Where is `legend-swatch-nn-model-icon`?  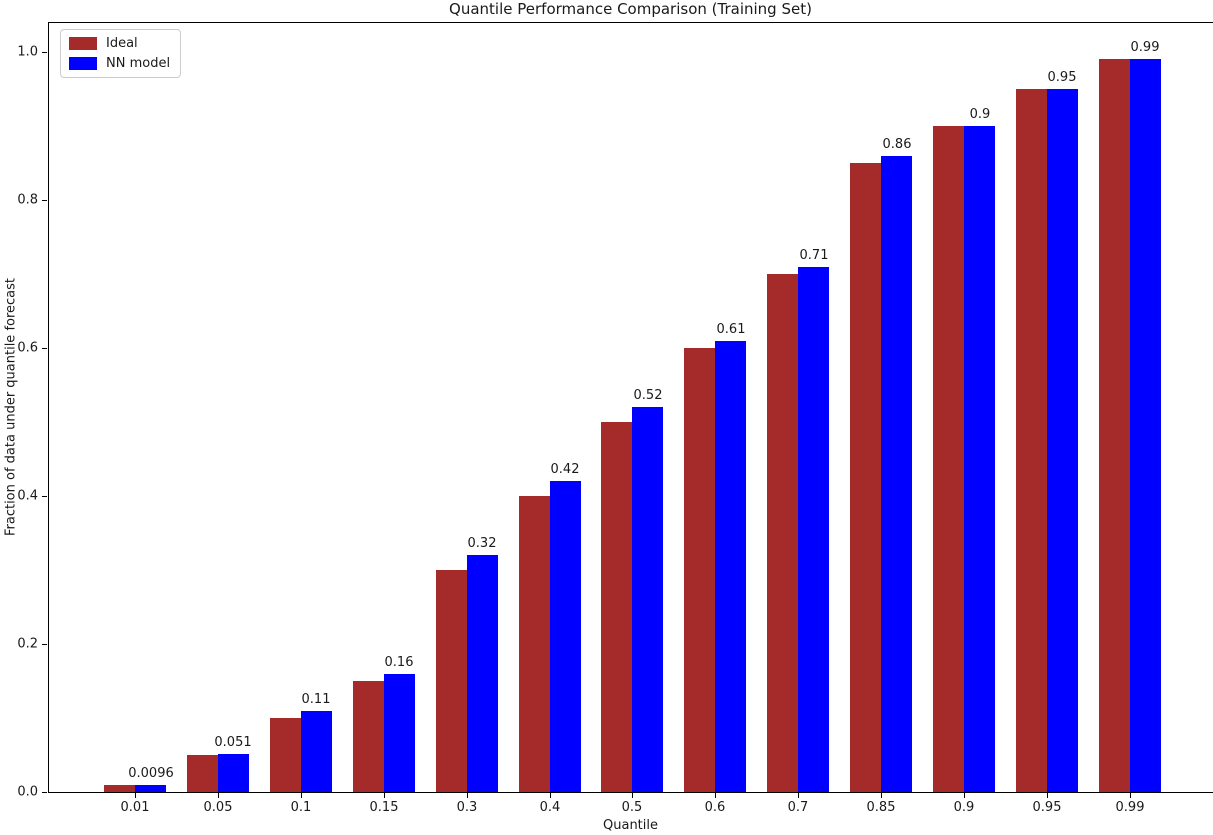
legend-swatch-nn-model-icon is located at coordinates (83, 63).